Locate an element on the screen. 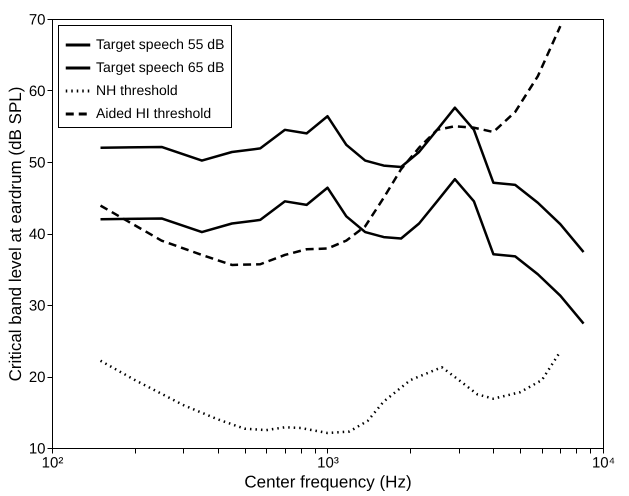 The image size is (629, 496). y-tick-label: 50 is located at coordinates (37, 163).